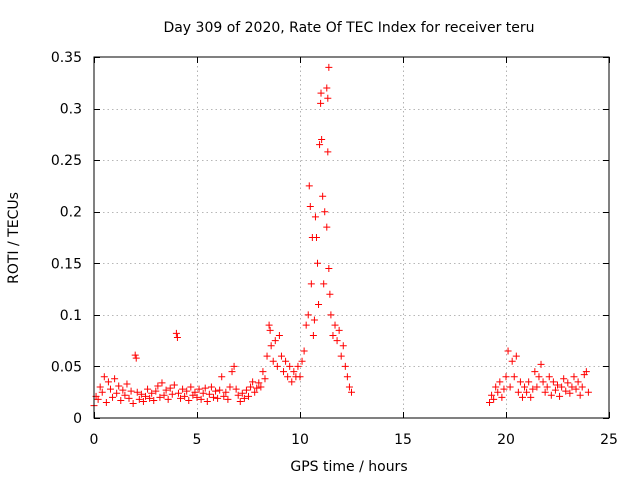  I want to click on x-tick-label: 0, so click(94, 440).